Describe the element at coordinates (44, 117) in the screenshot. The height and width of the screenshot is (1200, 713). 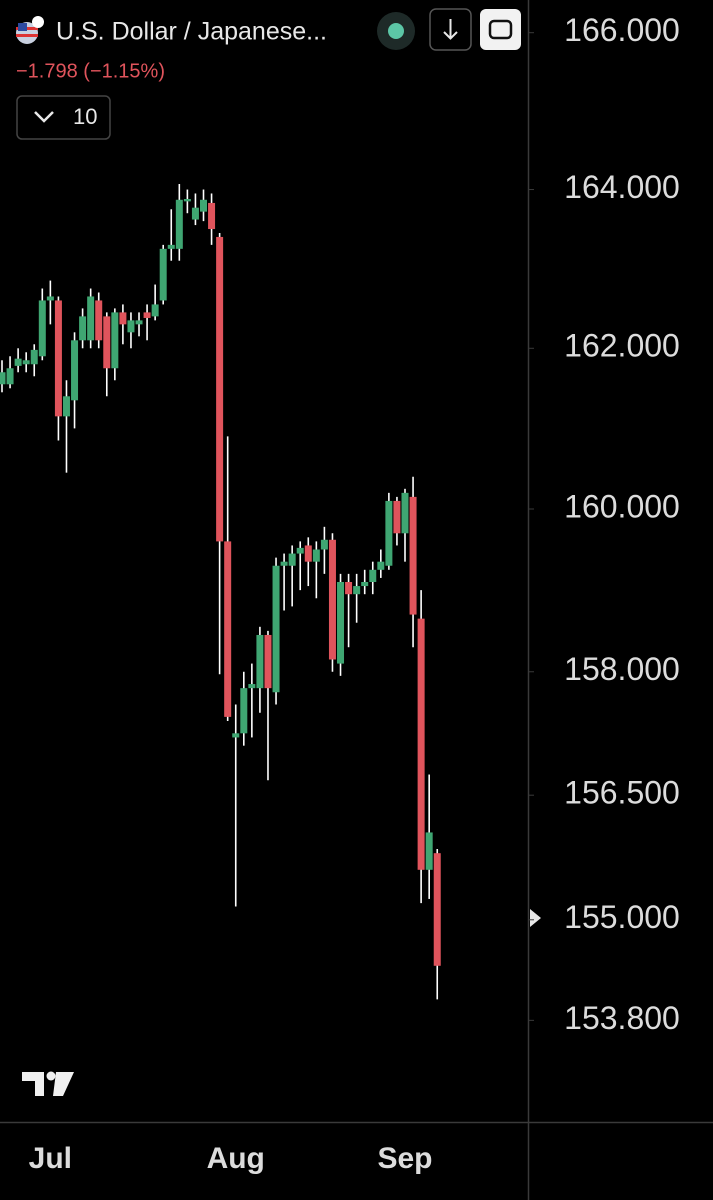
I see `dropdown-chevron` at that location.